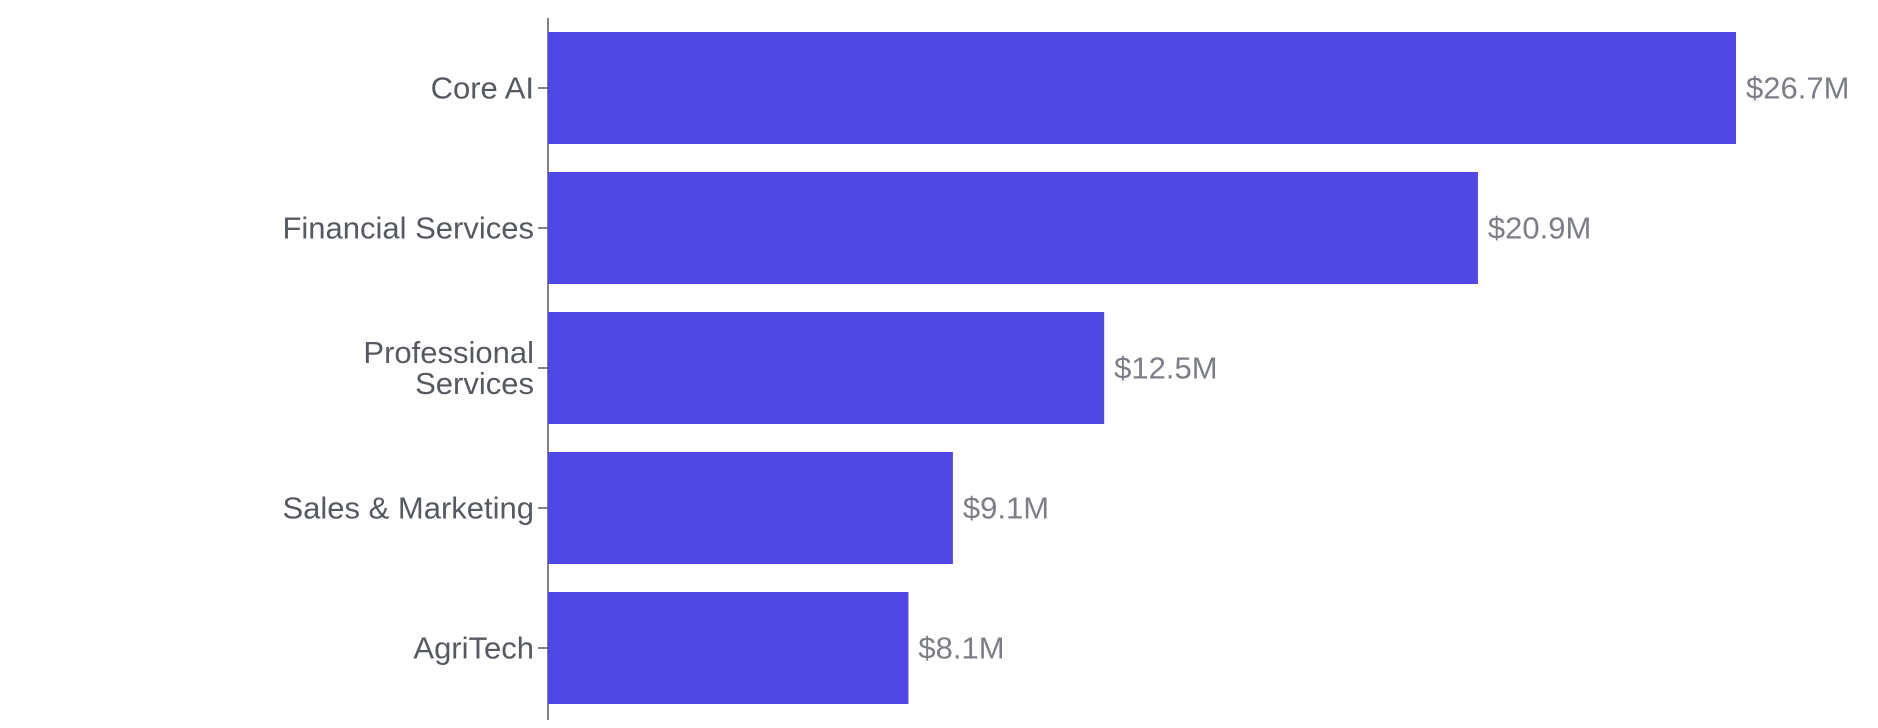 The image size is (1878, 728). I want to click on value-label: $26.7M, so click(1797, 88).